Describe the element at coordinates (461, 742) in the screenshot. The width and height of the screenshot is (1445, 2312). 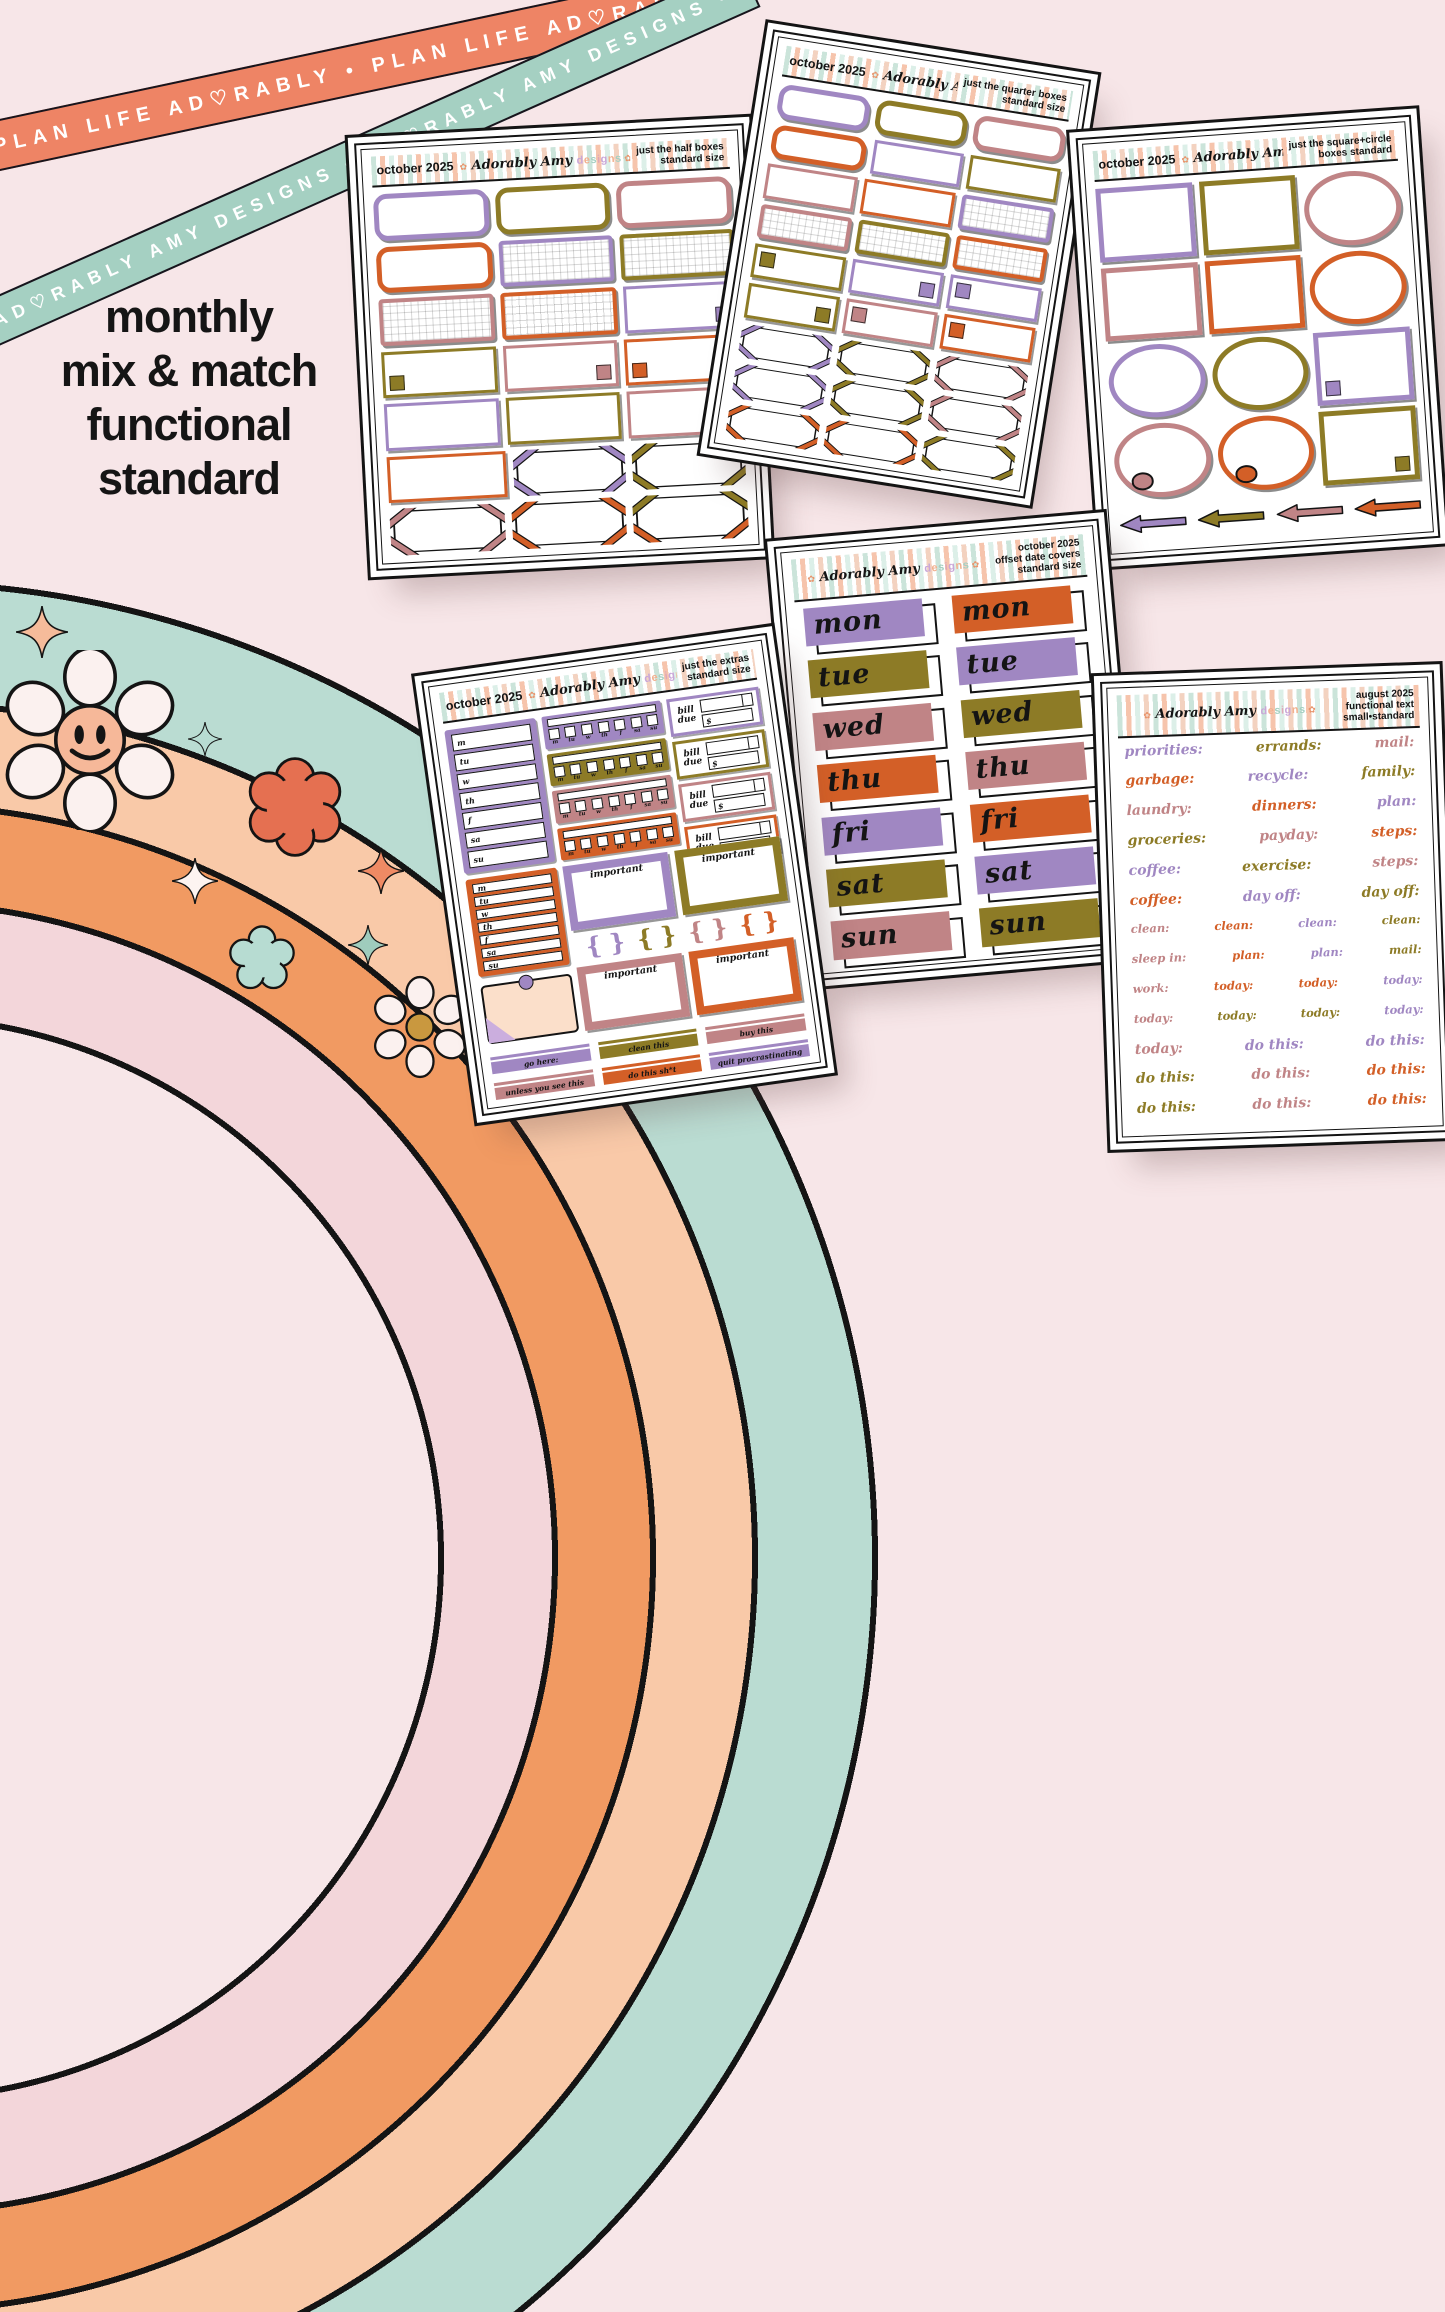
I see `sidebar-day-label: m` at that location.